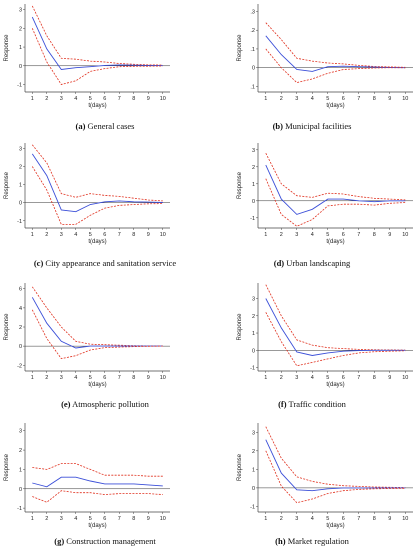 The height and width of the screenshot is (550, 420). What do you see at coordinates (312, 126) in the screenshot?
I see `panel-caption: (b) Municipal facilities` at bounding box center [312, 126].